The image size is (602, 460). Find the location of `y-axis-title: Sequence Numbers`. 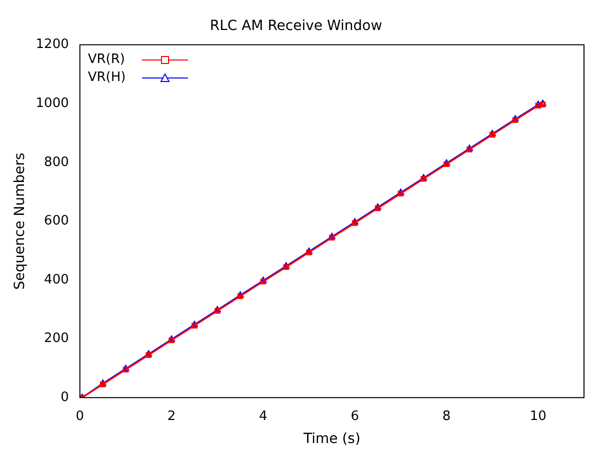

y-axis-title: Sequence Numbers is located at coordinates (20, 221).